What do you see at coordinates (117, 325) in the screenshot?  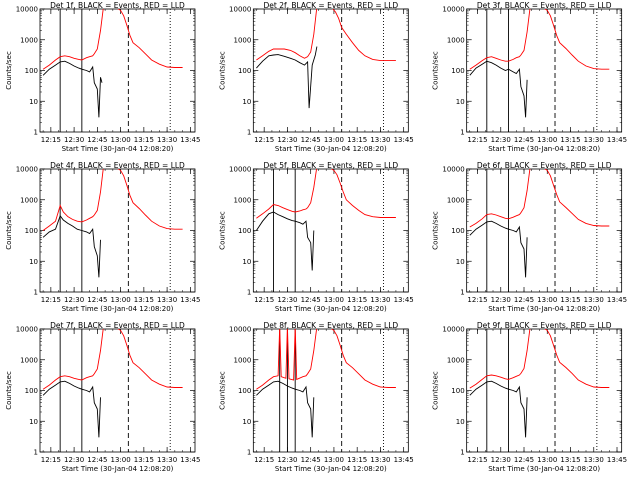 I see `panel-title: Det 7f, BLACK = Events, RED = LLD` at bounding box center [117, 325].